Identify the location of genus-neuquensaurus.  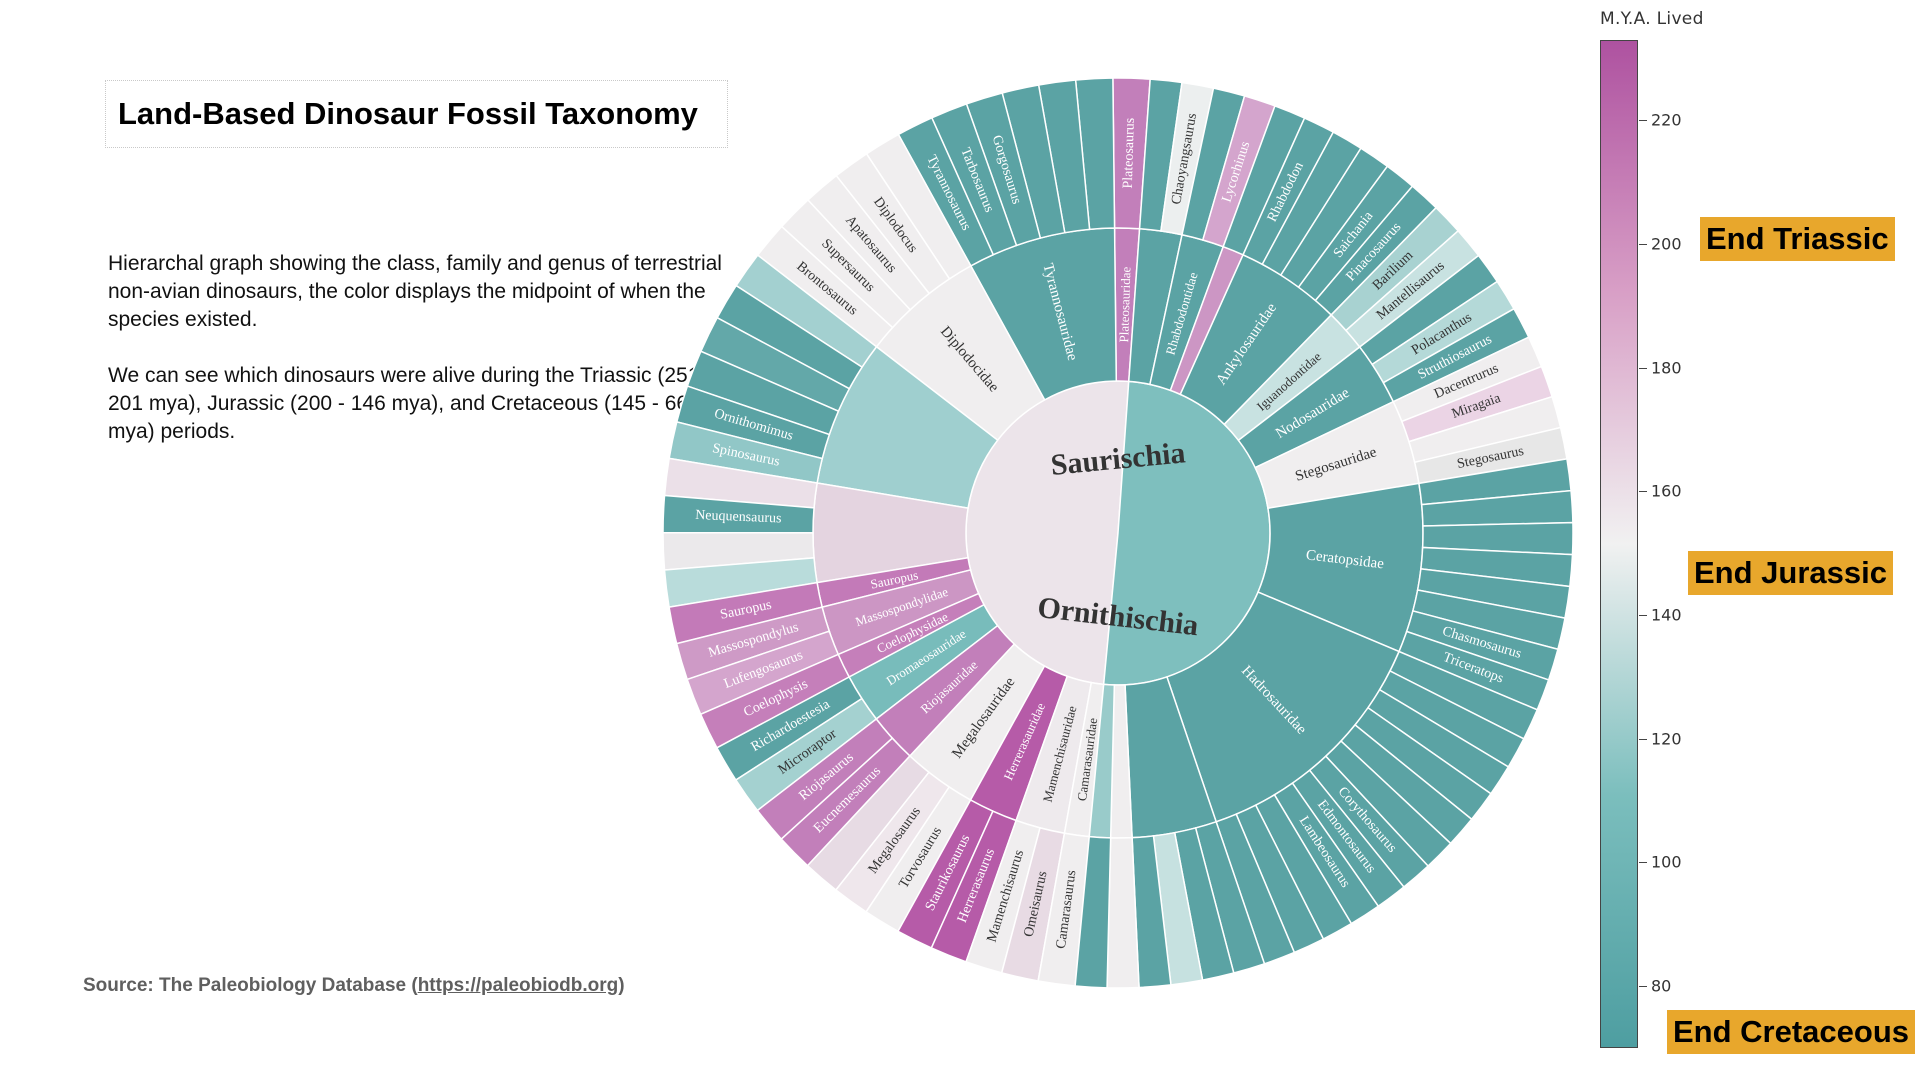
(738, 514).